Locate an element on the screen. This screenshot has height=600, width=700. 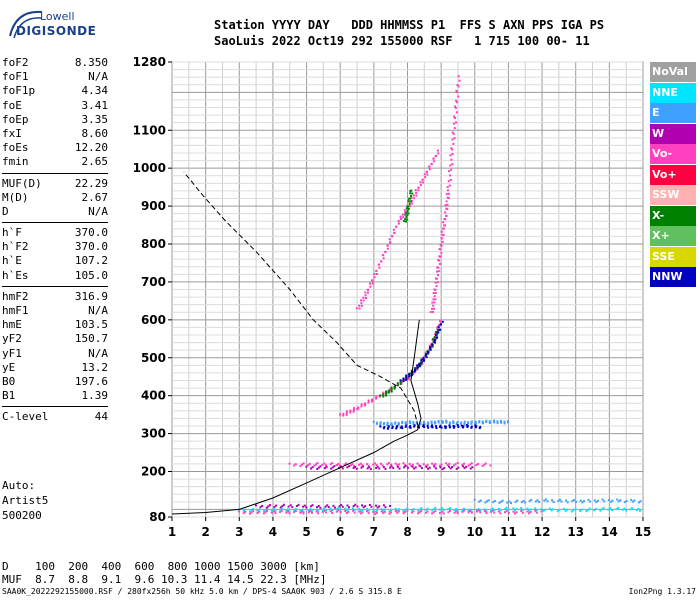
param-label: M(D) is located at coordinates (15, 197).